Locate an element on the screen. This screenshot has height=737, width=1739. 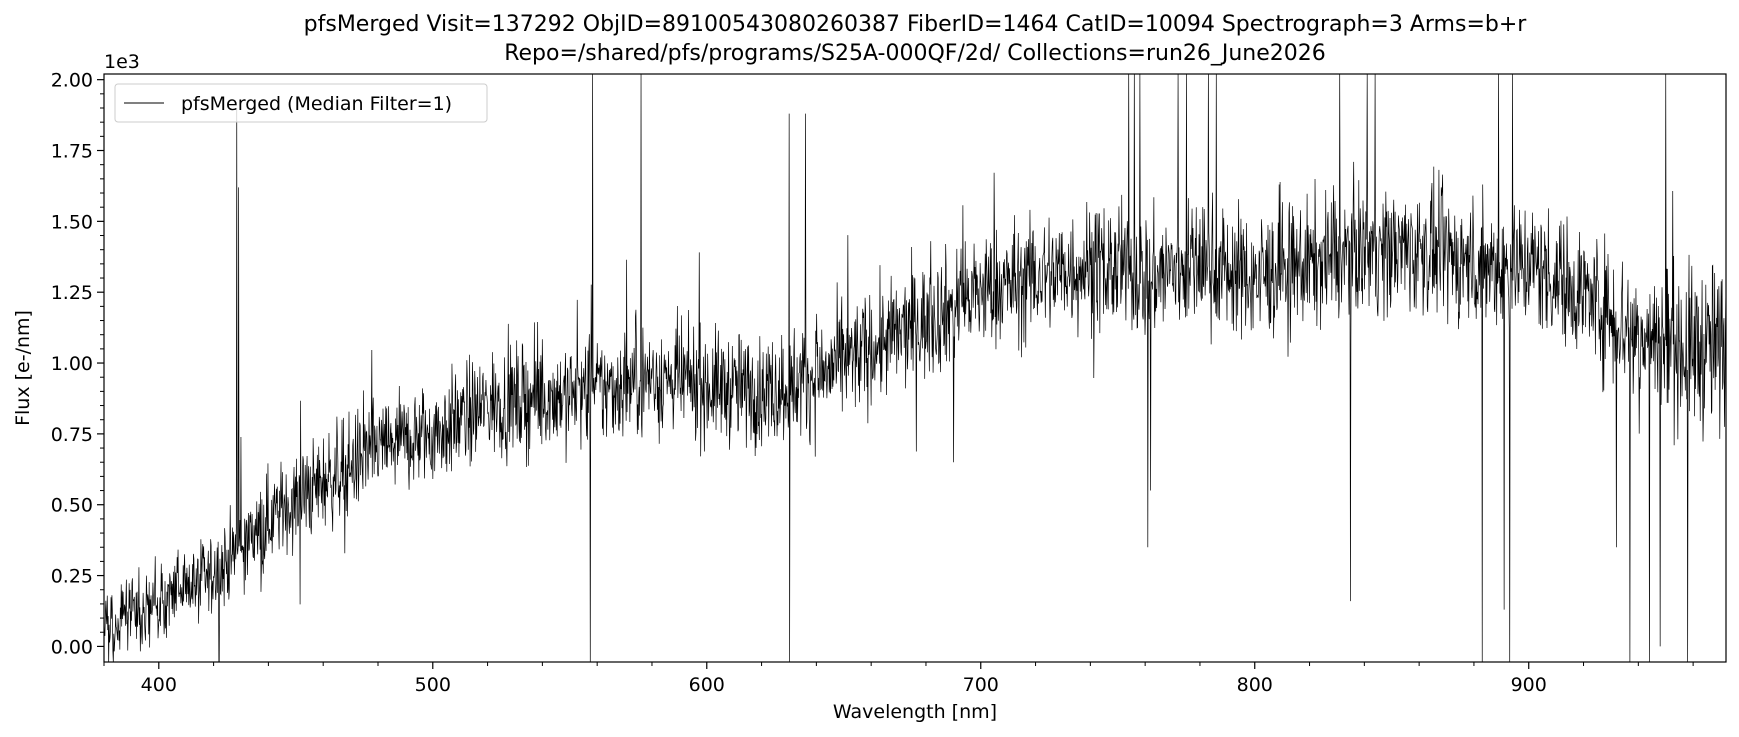
x-axis-label: Wavelength [nm] is located at coordinates (915, 712).